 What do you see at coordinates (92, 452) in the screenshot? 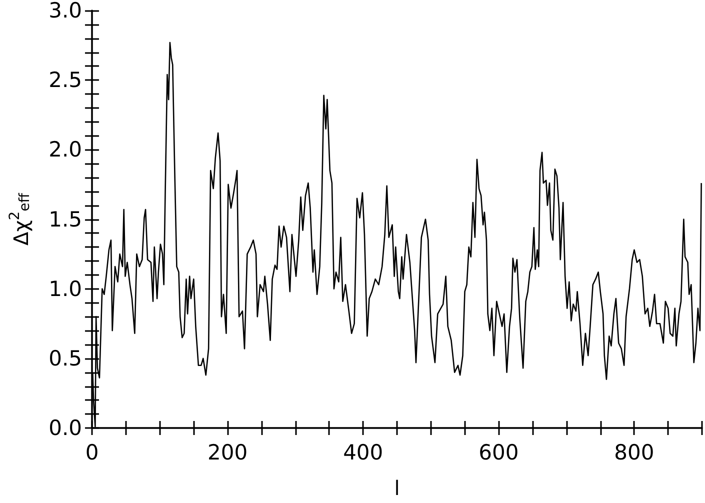
I see `x-tick-label: 0` at bounding box center [92, 452].